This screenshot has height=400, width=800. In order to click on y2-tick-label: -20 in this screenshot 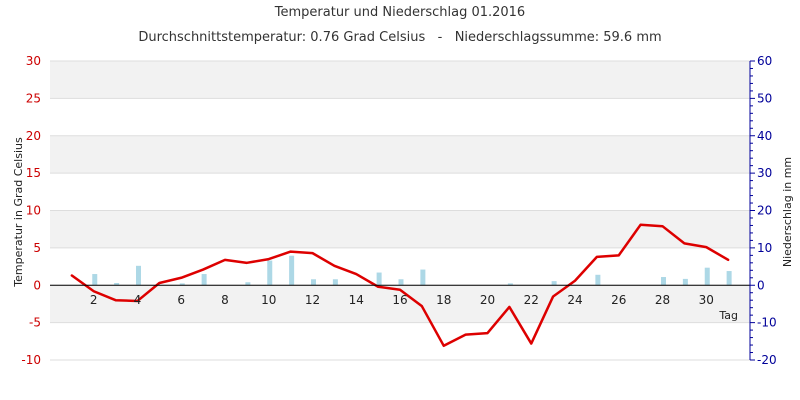, I will do `click(767, 360)`.